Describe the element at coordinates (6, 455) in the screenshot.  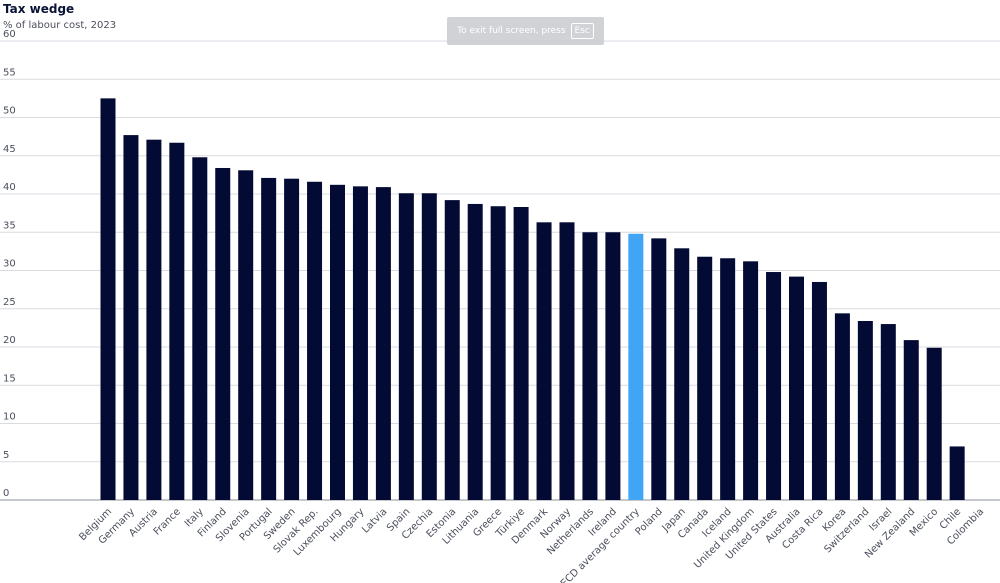
I see `y-tick-label: 5` at that location.